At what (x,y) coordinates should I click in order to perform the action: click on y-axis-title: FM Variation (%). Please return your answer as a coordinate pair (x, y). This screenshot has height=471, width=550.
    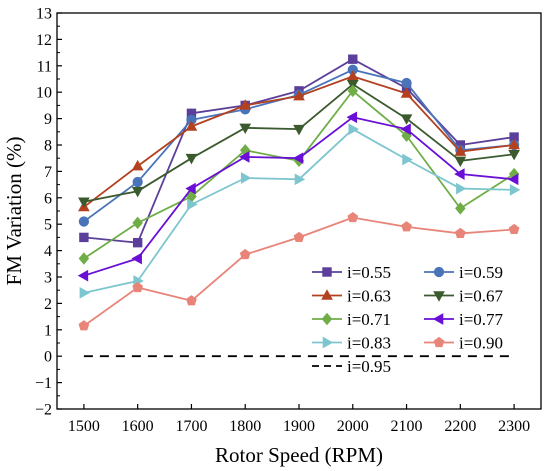
    Looking at the image, I should click on (14, 211).